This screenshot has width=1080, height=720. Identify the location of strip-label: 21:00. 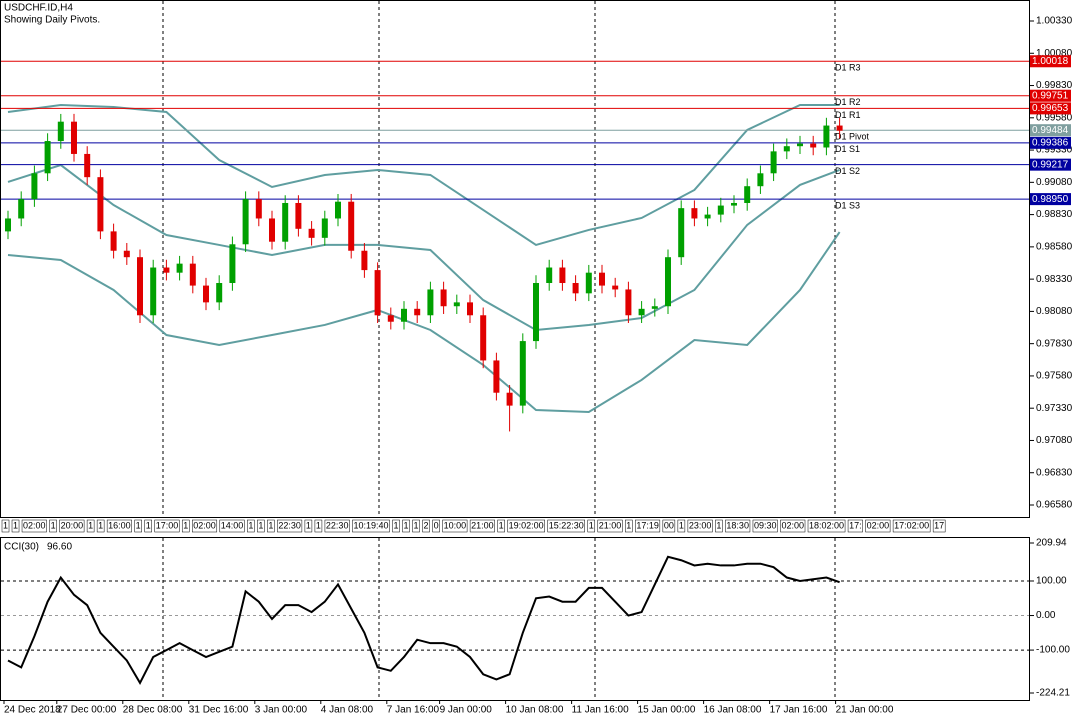
(482, 525).